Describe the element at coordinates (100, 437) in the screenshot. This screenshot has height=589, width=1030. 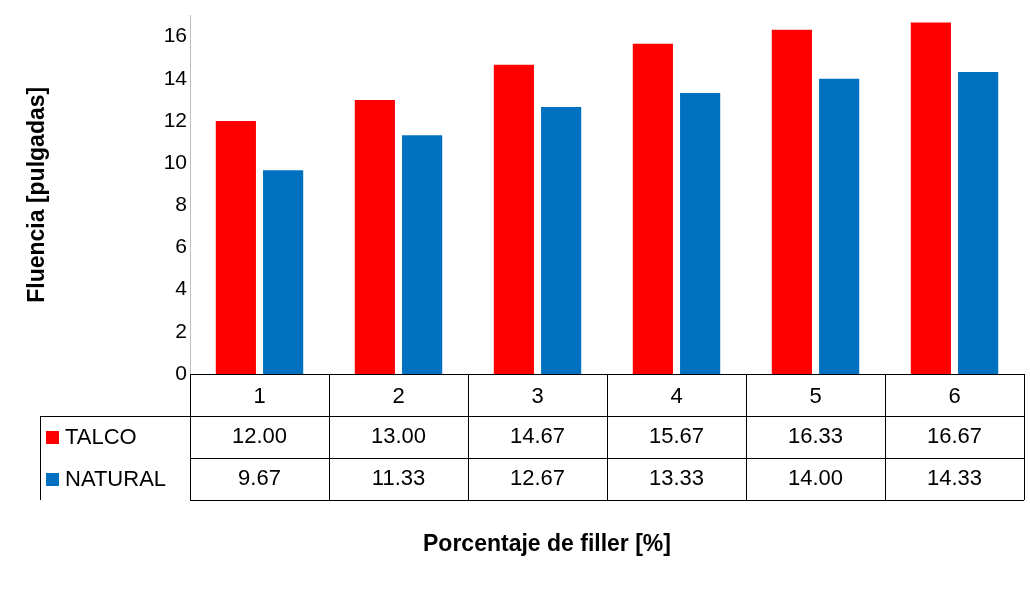
I see `legend-label: TALCO` at that location.